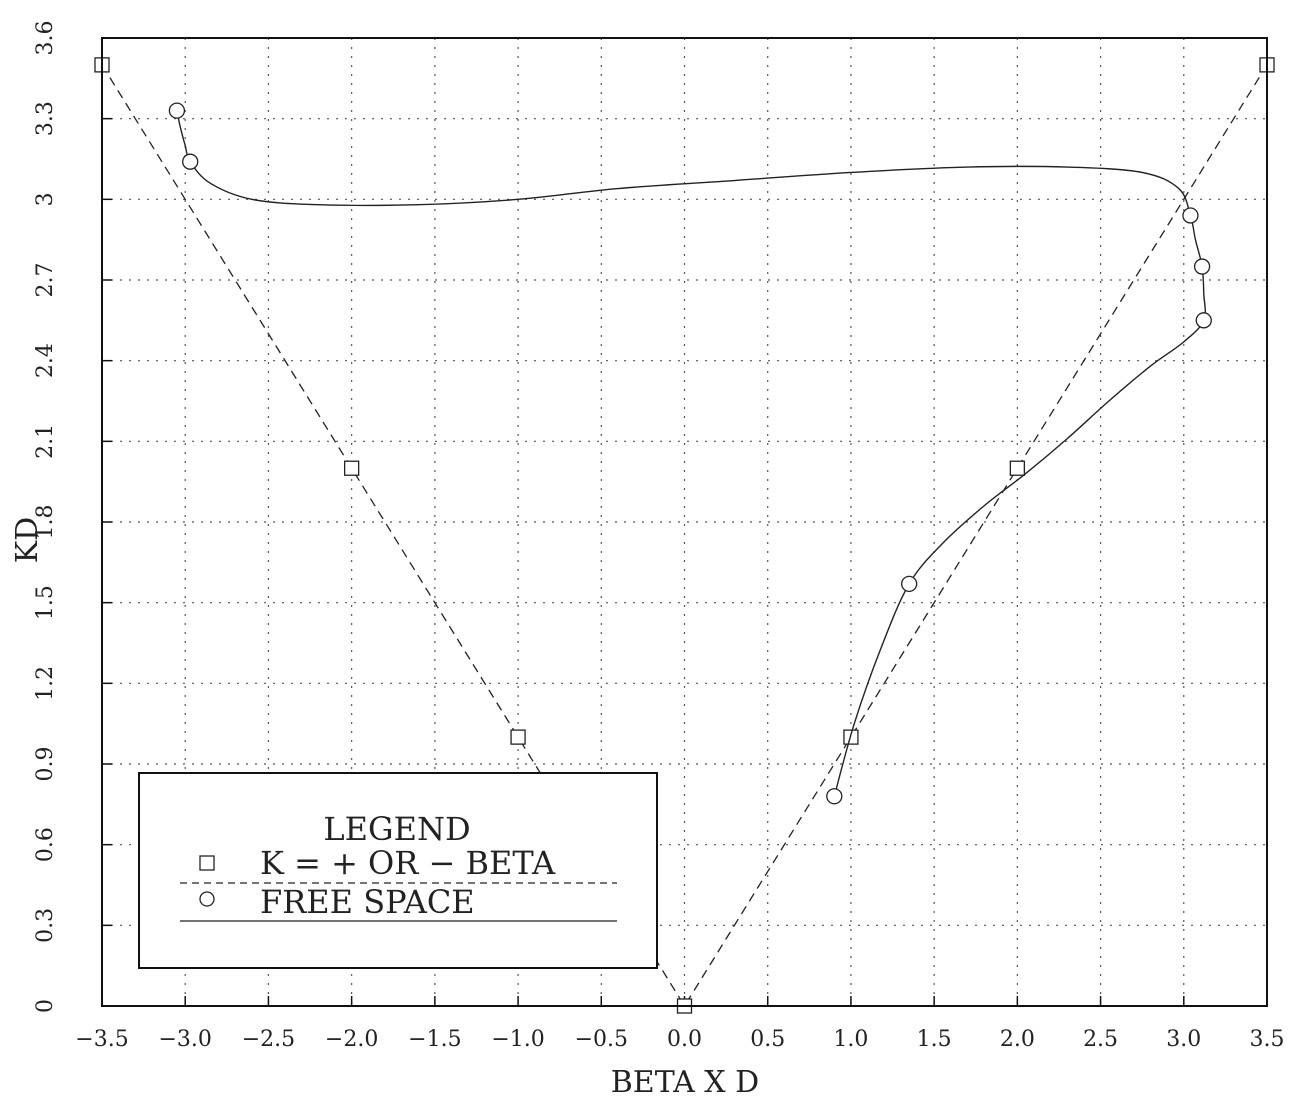  I want to click on x-tick-label: 1.0, so click(850, 1039).